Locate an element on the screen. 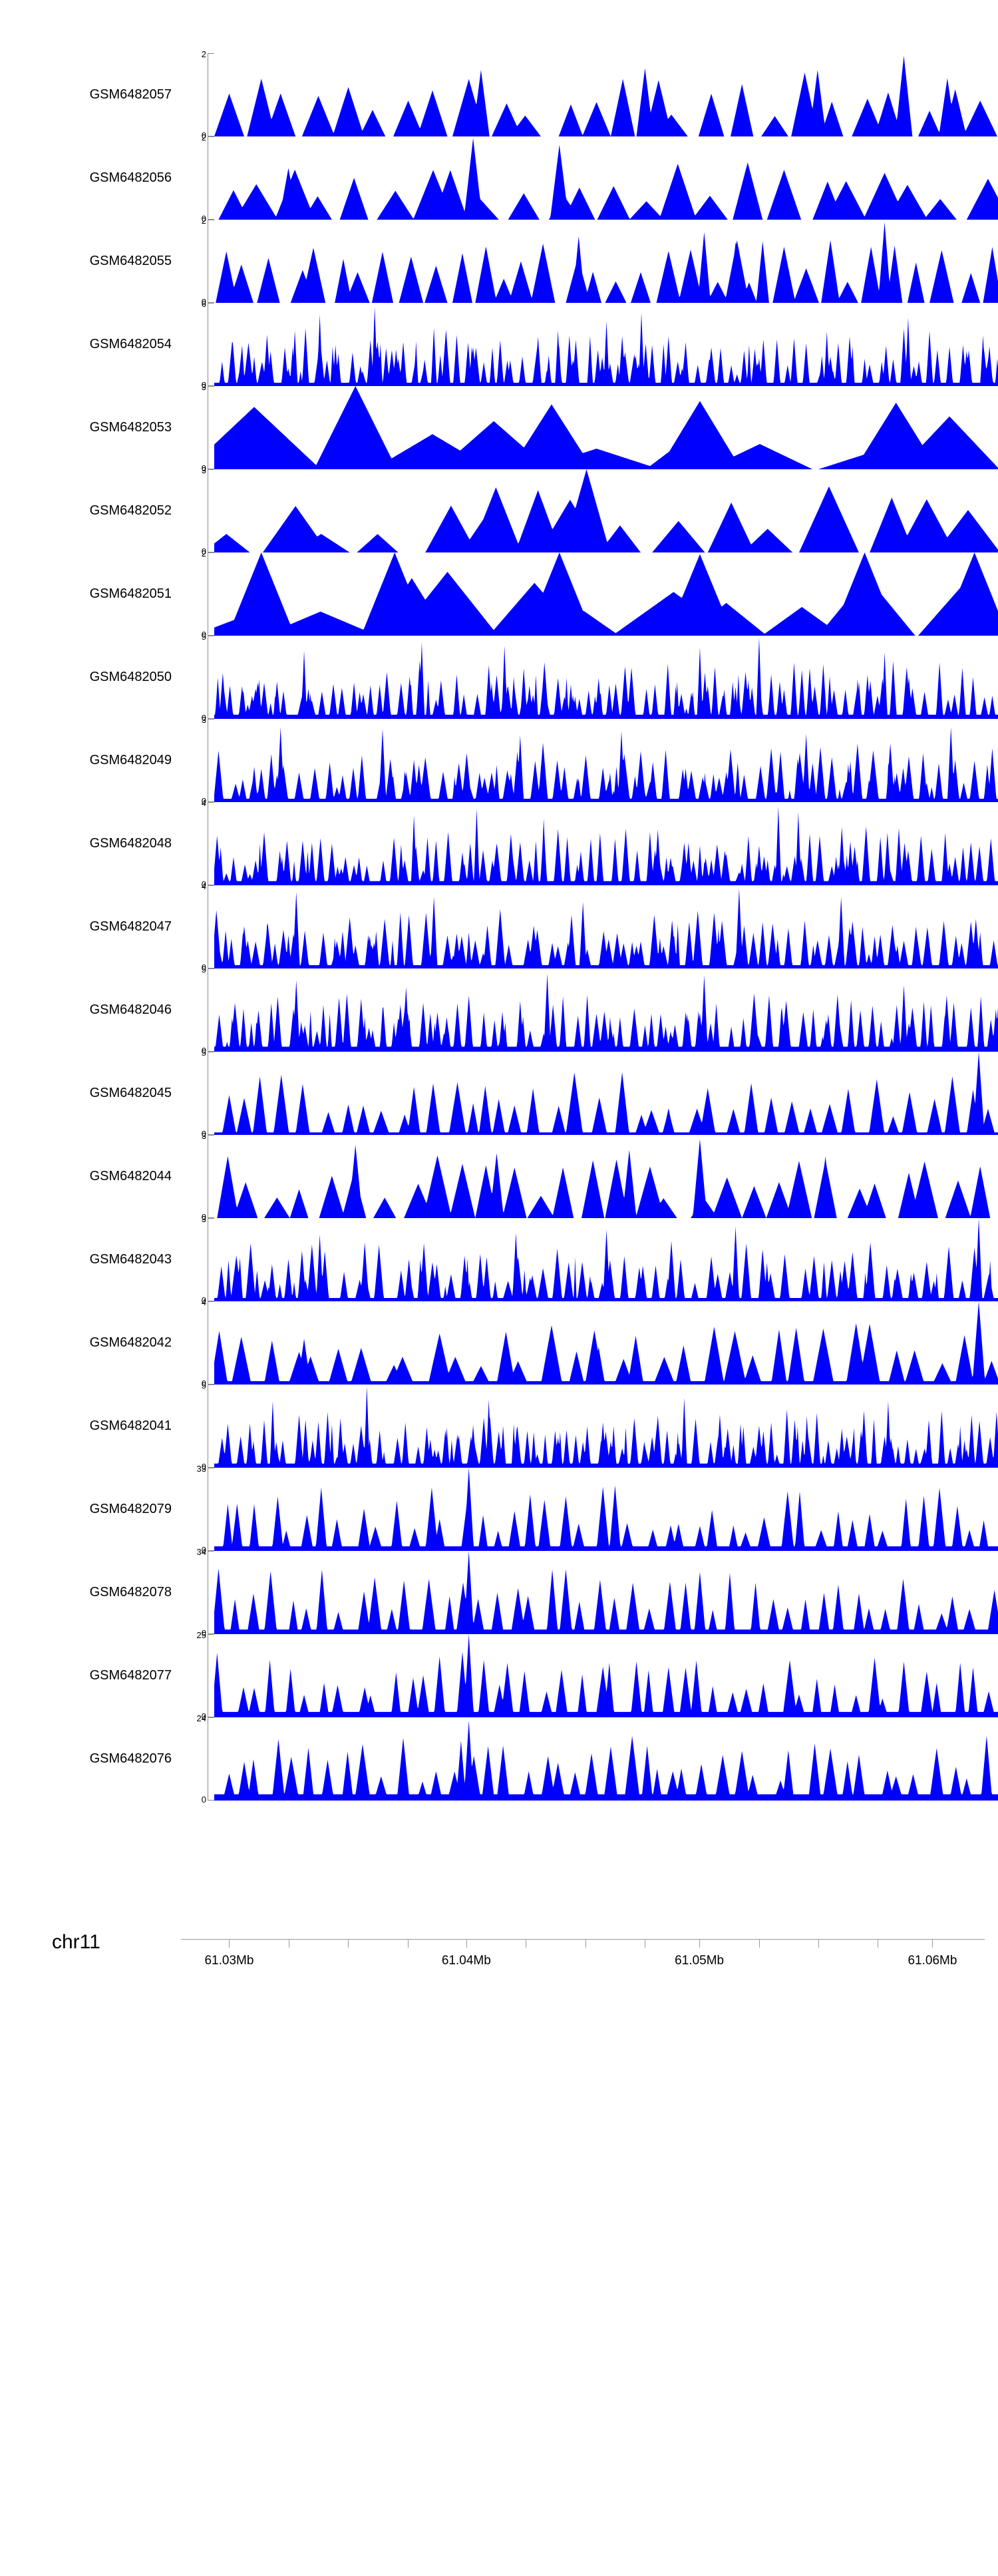 This screenshot has width=998, height=2576. track-label-cell: GSM6482046 is located at coordinates (90, 1010).